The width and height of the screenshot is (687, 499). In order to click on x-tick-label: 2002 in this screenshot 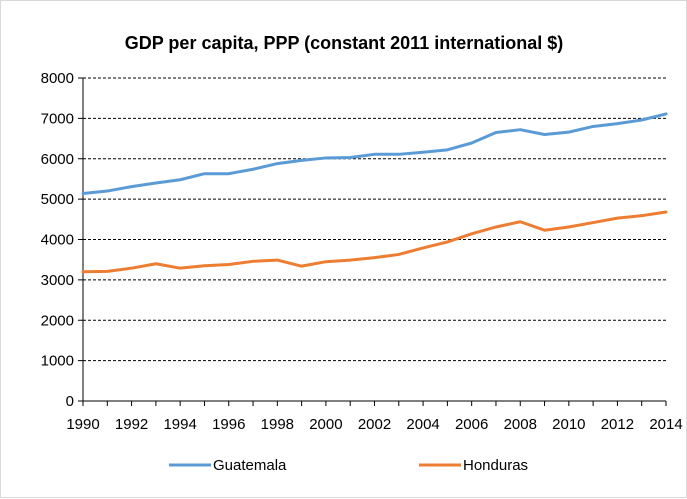, I will do `click(374, 424)`.